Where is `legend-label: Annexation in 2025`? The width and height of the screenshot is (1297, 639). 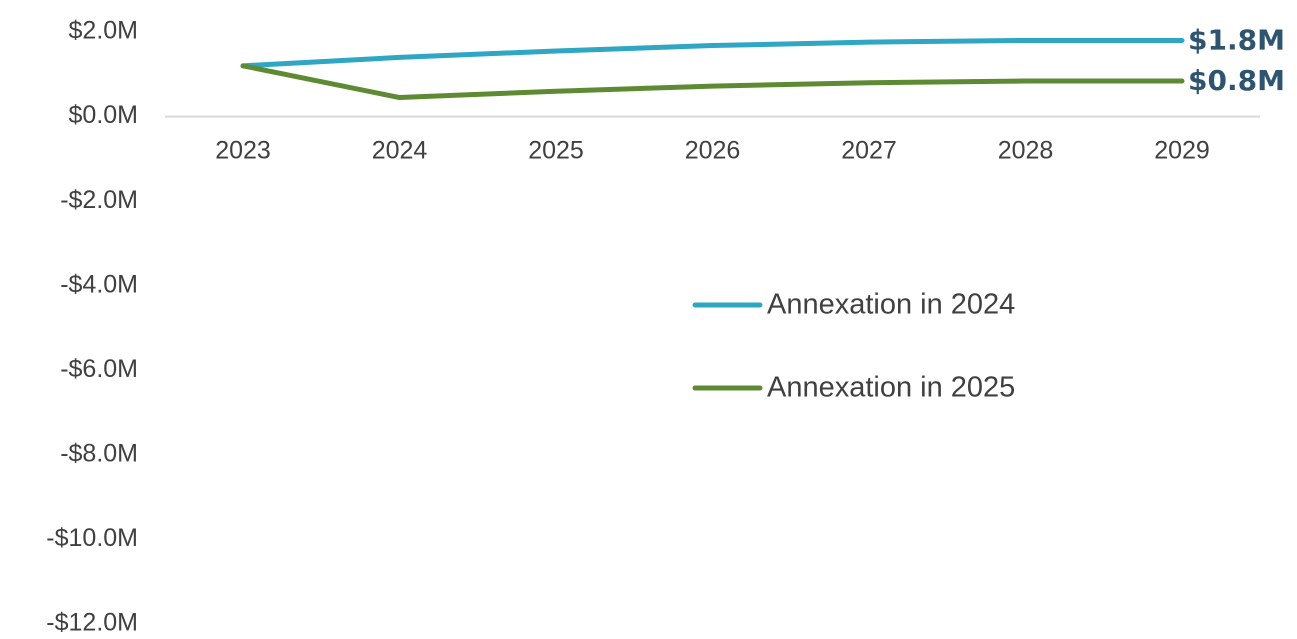 legend-label: Annexation in 2025 is located at coordinates (891, 388).